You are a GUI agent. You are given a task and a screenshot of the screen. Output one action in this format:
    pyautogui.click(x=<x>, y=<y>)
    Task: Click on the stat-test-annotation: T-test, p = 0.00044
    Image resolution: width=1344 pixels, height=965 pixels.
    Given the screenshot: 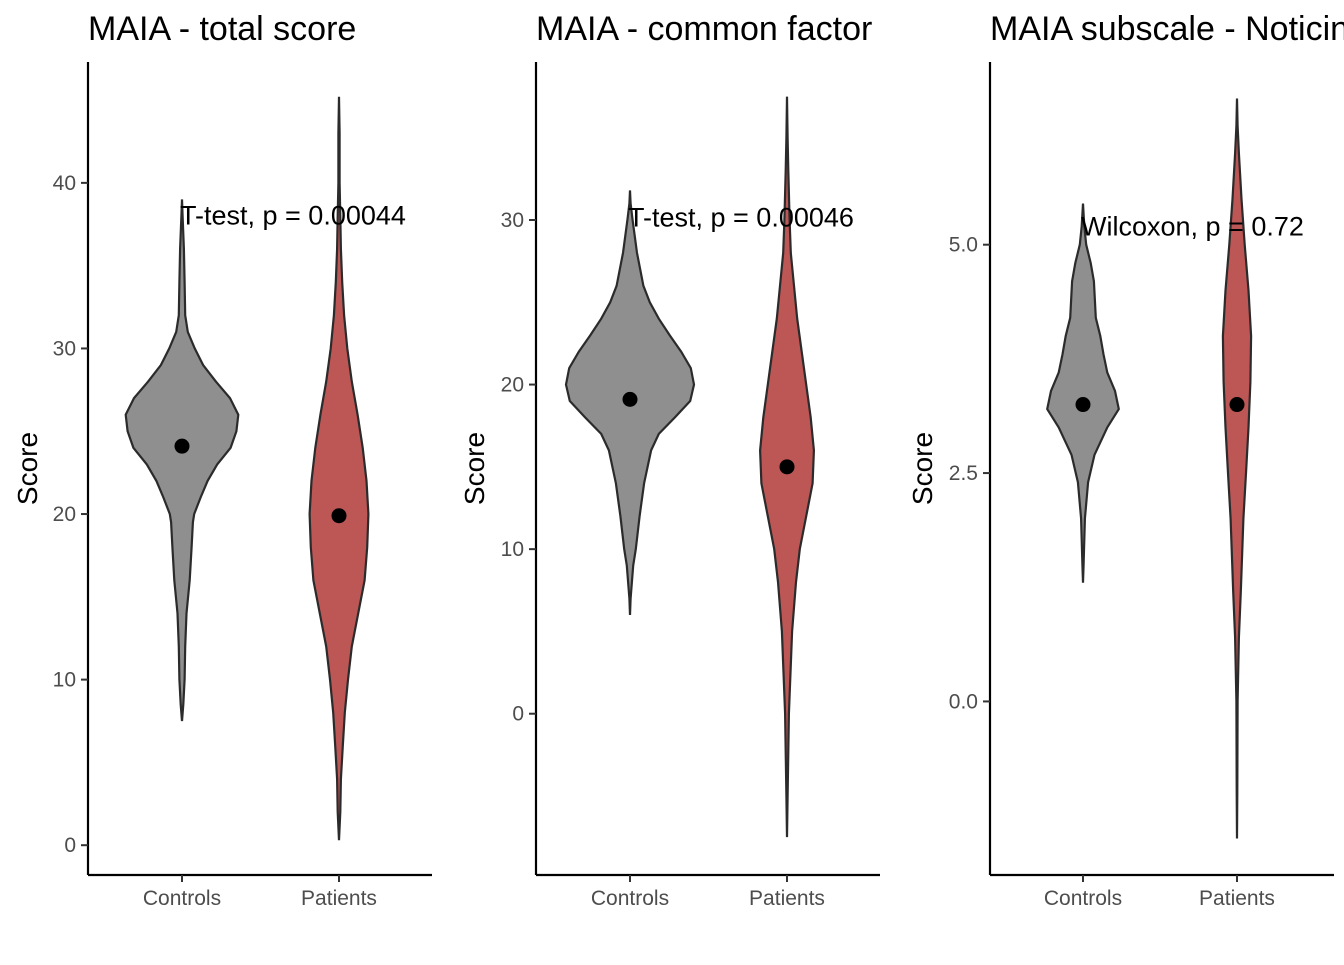 What is the action you would take?
    pyautogui.click(x=293, y=215)
    